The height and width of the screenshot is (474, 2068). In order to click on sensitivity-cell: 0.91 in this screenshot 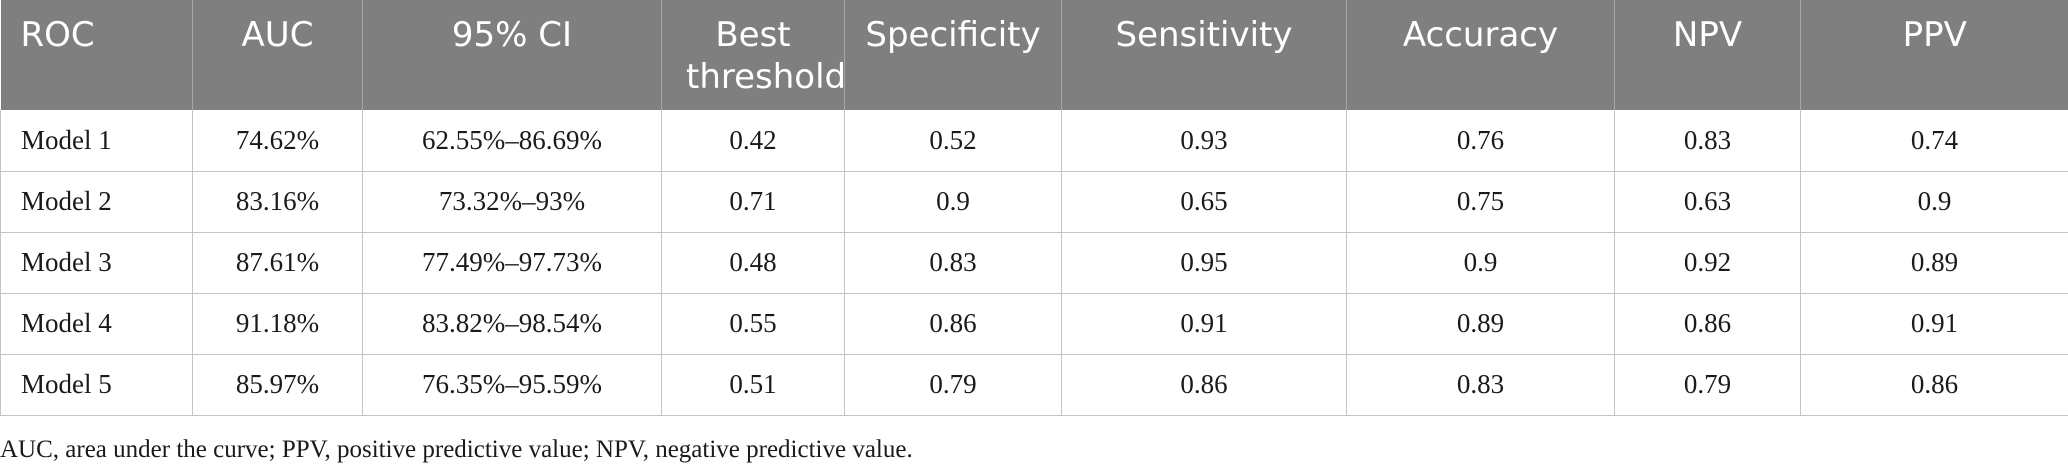, I will do `click(1204, 323)`.